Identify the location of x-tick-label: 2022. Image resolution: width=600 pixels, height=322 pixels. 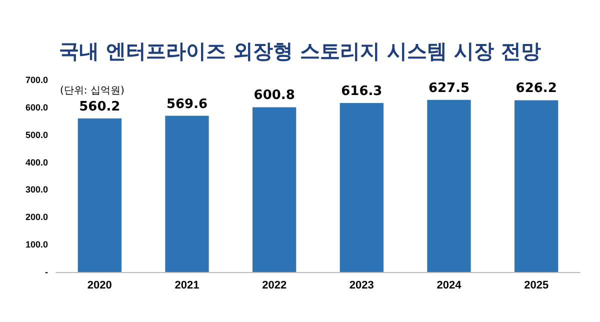
(274, 286).